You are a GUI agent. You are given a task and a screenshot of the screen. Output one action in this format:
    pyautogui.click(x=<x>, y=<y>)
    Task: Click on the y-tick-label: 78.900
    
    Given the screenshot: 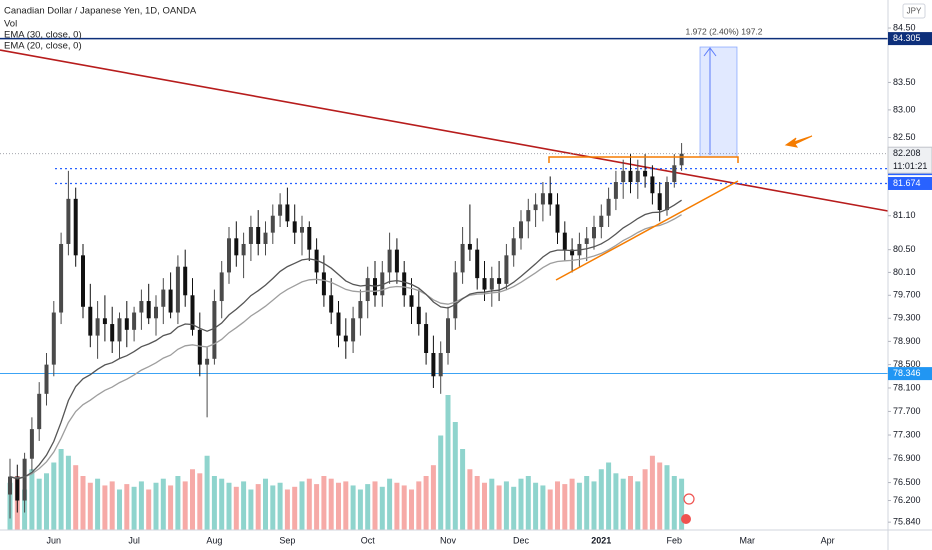 What is the action you would take?
    pyautogui.click(x=907, y=341)
    